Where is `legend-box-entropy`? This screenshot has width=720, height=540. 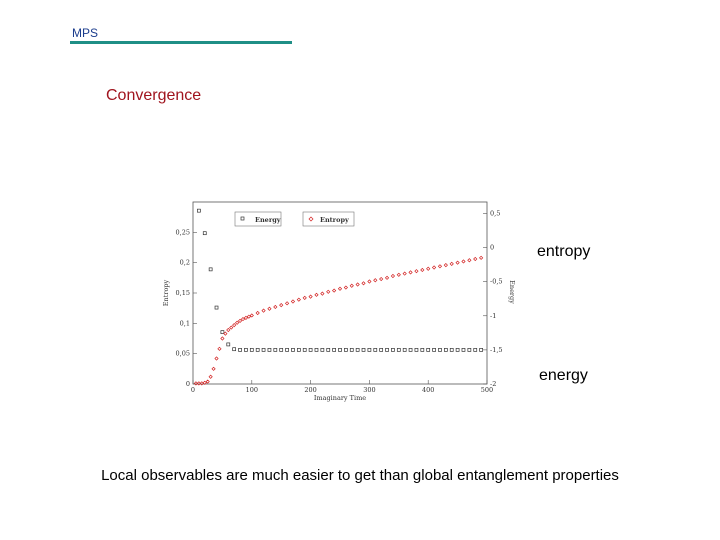
legend-box-entropy is located at coordinates (328, 219).